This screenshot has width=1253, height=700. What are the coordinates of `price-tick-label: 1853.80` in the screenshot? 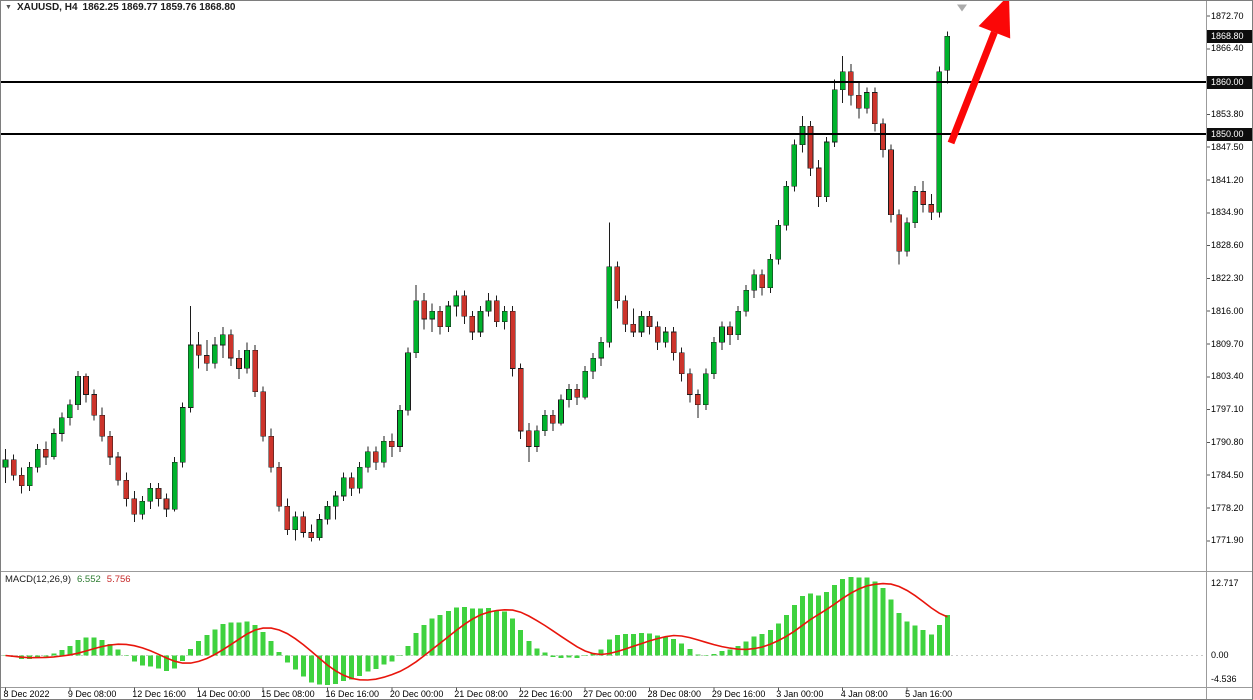 It's located at (1227, 113).